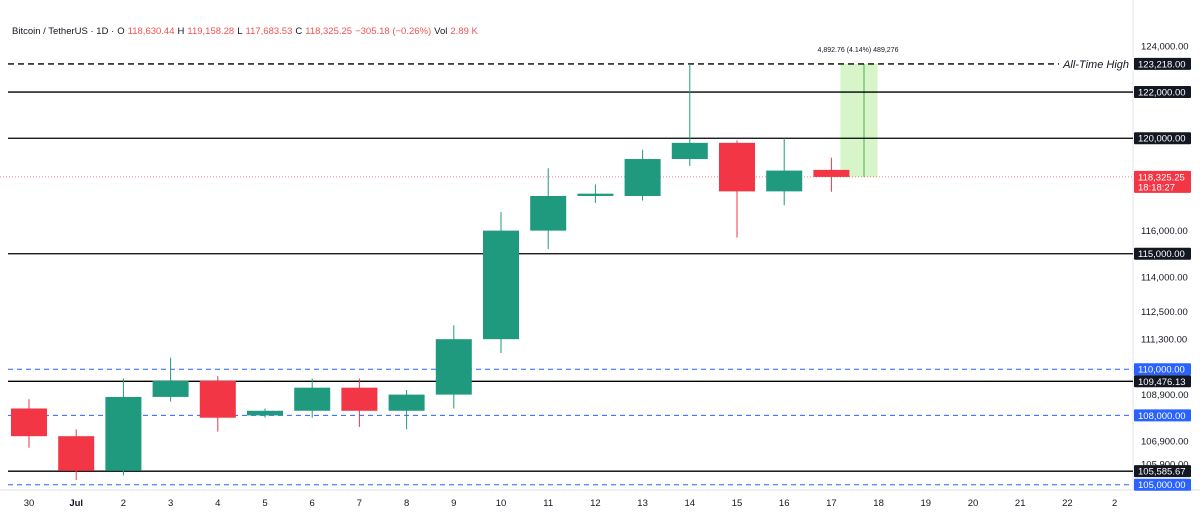 The width and height of the screenshot is (1200, 516). What do you see at coordinates (269, 31) in the screenshot?
I see `low-value: 117,683.53` at bounding box center [269, 31].